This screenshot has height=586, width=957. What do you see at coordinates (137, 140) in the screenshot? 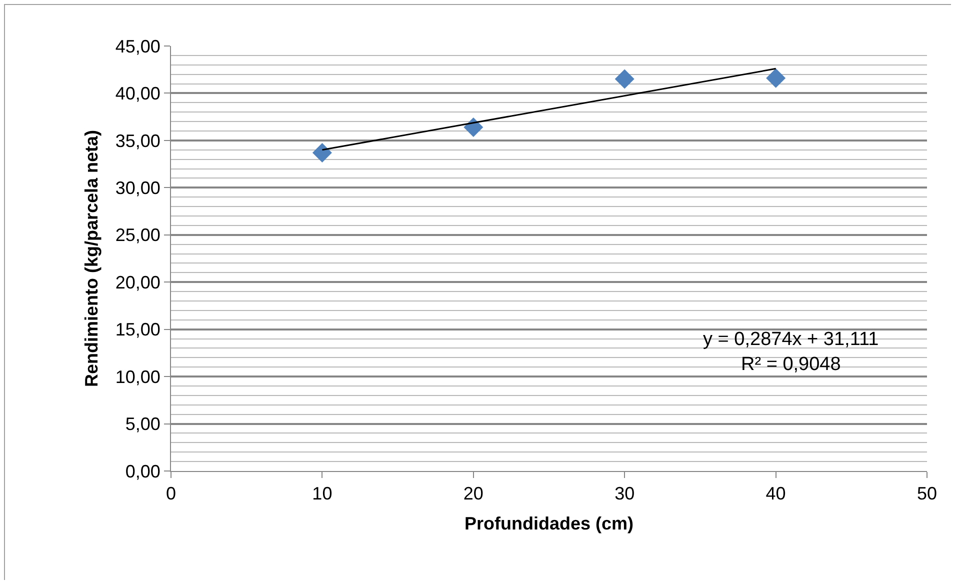
I see `y-tick-label: 35,00` at bounding box center [137, 140].